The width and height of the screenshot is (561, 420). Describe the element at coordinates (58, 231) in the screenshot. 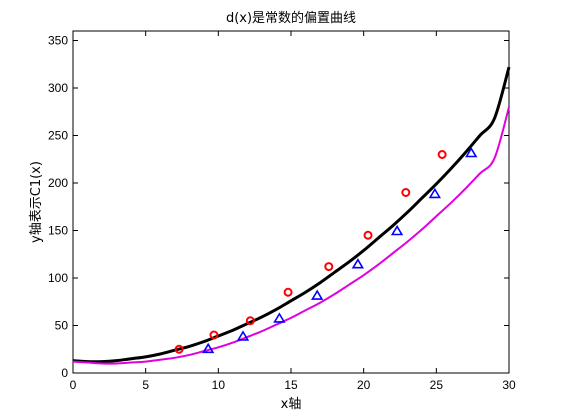

I see `y-tick-label: 150` at that location.